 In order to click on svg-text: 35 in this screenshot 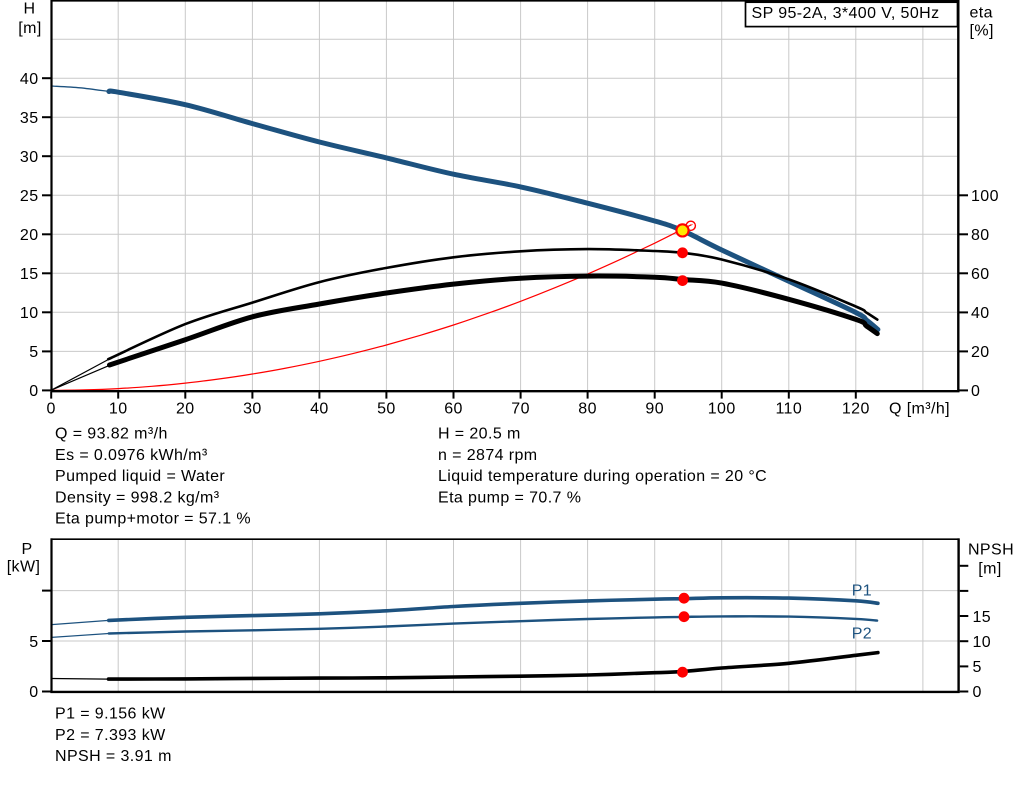, I will do `click(29, 118)`.